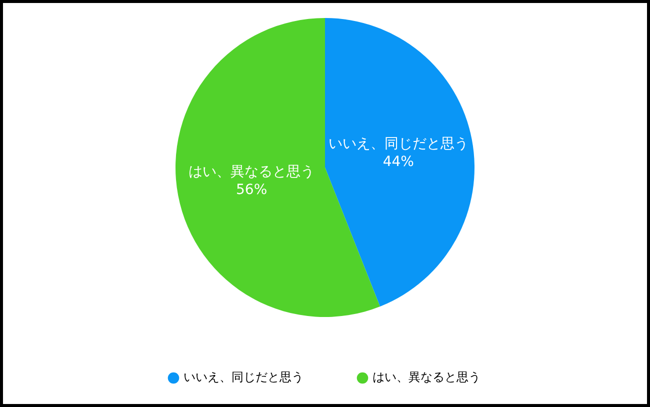 This screenshot has height=407, width=650. What do you see at coordinates (244, 377) in the screenshot?
I see `legend-label: いいえ、同じだと思う` at bounding box center [244, 377].